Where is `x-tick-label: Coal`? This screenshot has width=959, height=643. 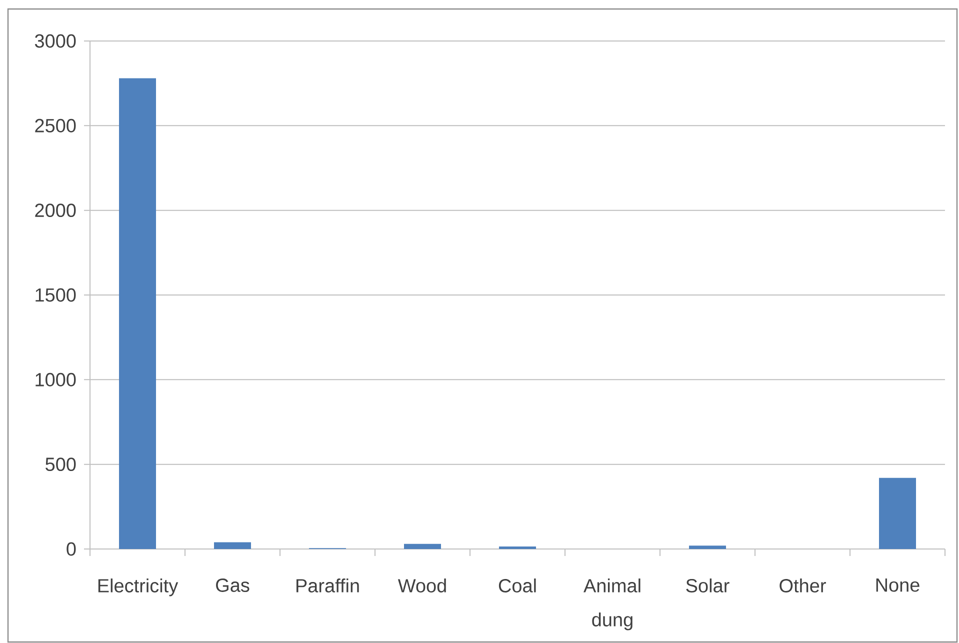
x-tick-label: Coal is located at coordinates (517, 585).